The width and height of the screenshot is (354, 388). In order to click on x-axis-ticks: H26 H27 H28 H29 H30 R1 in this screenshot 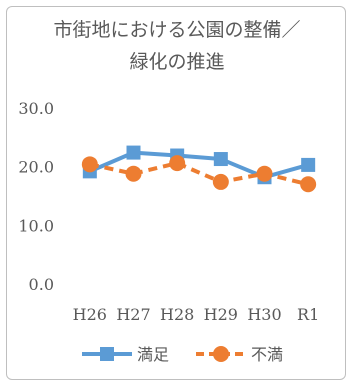, I will do `click(196, 314)`.